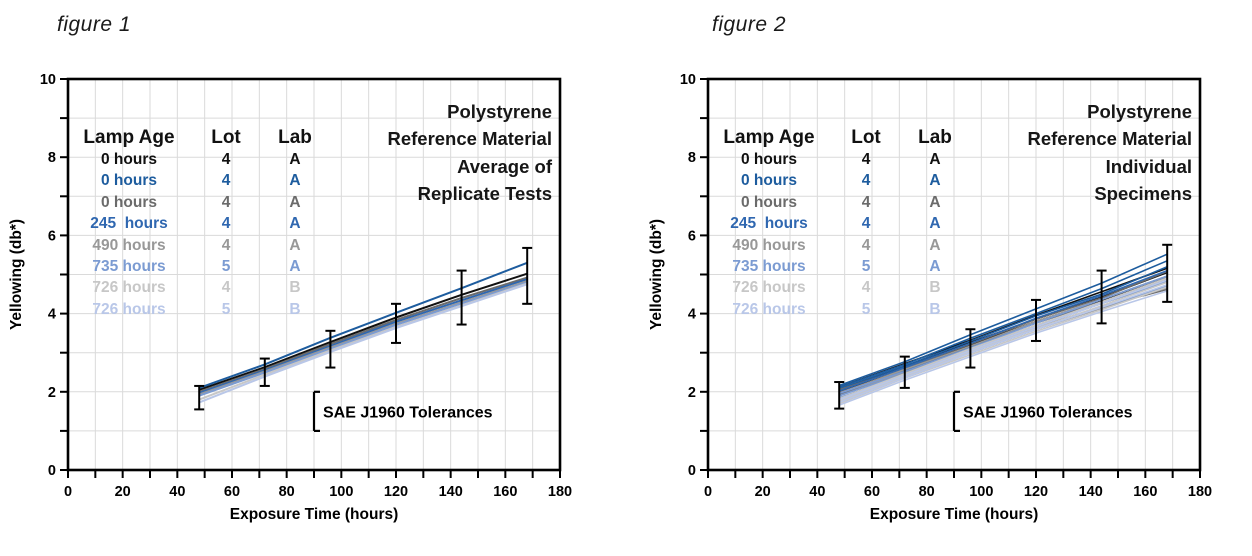  What do you see at coordinates (451, 492) in the screenshot?
I see `x-tick-label: 140` at bounding box center [451, 492].